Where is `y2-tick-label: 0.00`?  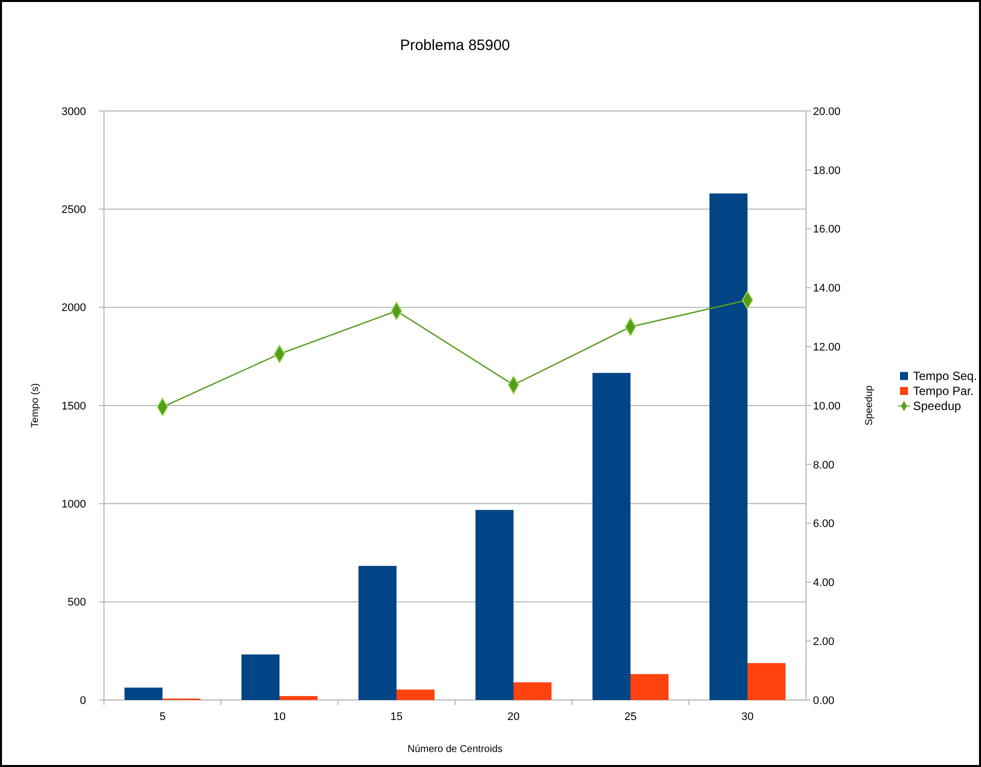
y2-tick-label: 0.00 is located at coordinates (823, 700).